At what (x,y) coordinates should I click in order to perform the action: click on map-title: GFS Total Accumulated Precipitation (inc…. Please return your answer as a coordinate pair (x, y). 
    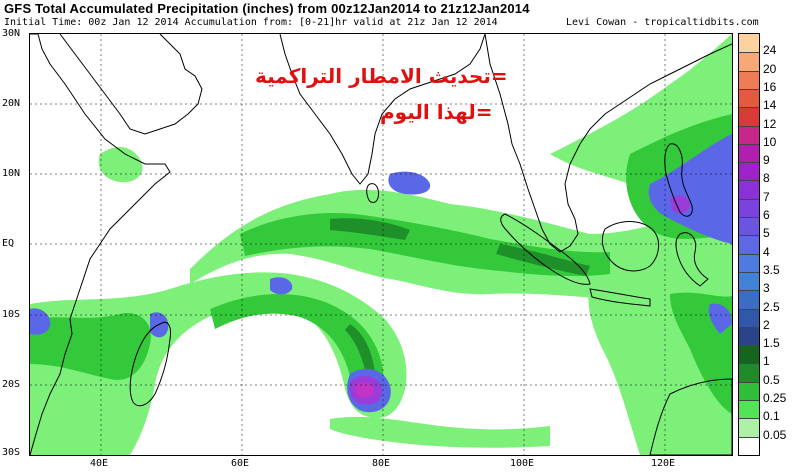
    Looking at the image, I should click on (267, 8).